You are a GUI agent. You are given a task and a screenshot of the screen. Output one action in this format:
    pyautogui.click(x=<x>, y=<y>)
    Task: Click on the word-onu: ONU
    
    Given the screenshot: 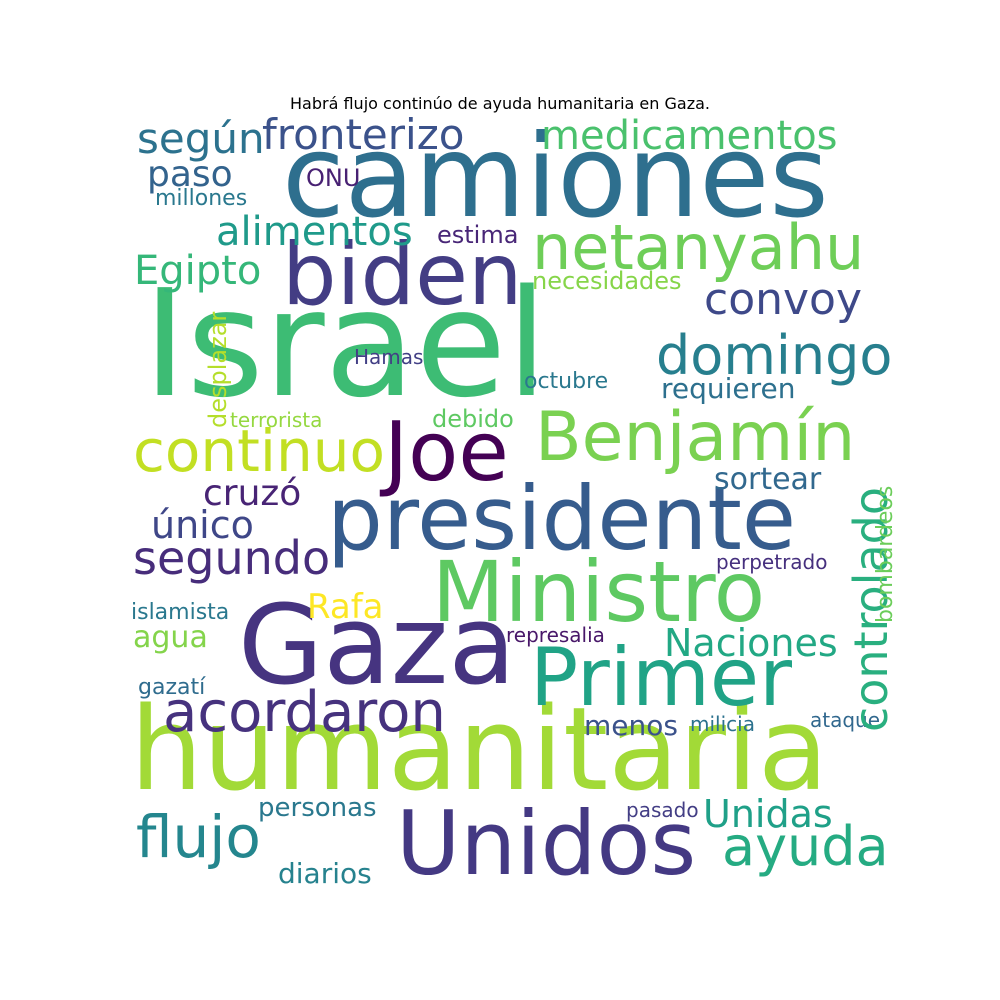 What is the action you would take?
    pyautogui.click(x=333, y=178)
    